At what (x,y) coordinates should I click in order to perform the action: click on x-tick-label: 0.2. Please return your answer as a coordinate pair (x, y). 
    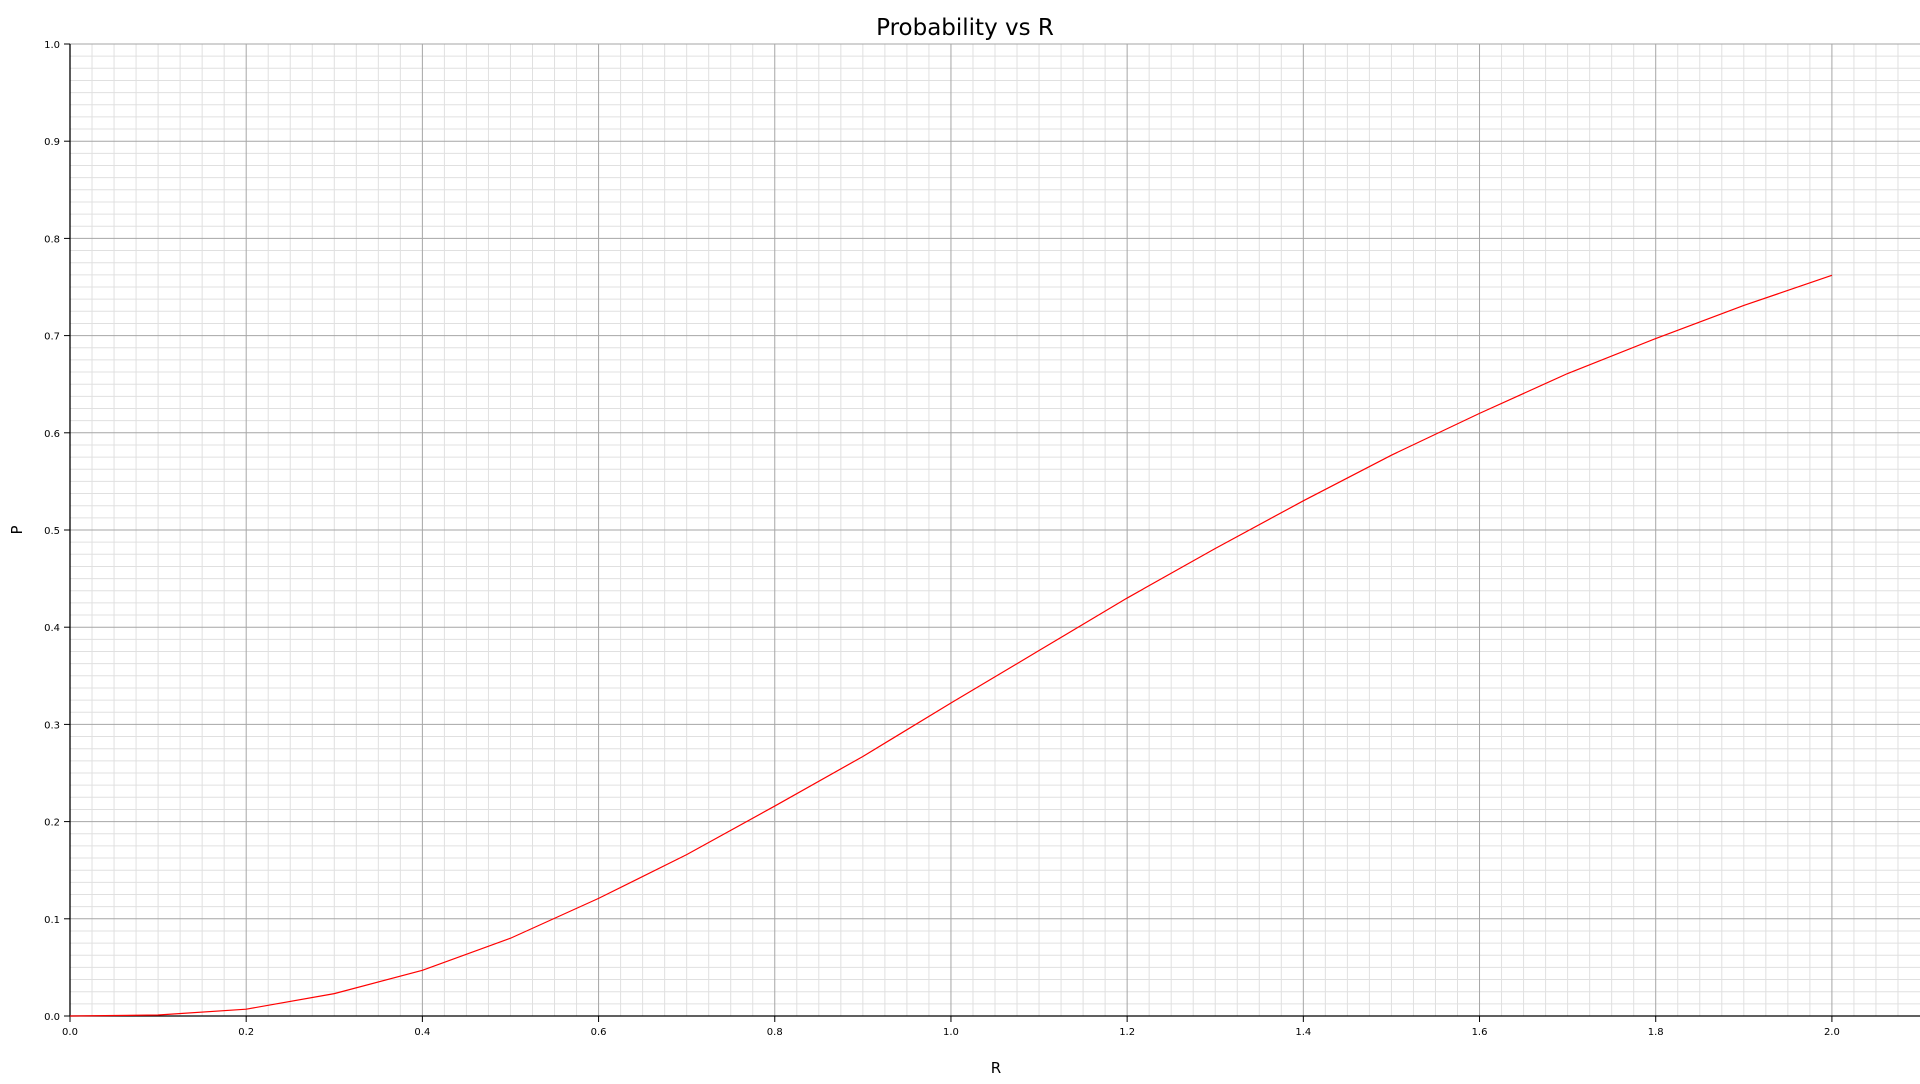
    Looking at the image, I should click on (246, 1032).